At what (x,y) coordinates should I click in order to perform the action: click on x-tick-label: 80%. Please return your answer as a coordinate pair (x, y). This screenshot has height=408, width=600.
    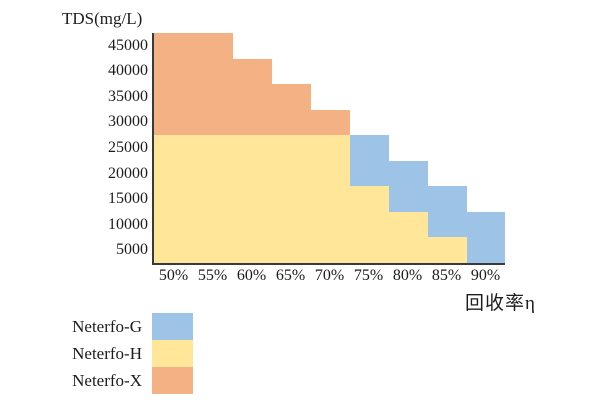
    Looking at the image, I should click on (407, 275).